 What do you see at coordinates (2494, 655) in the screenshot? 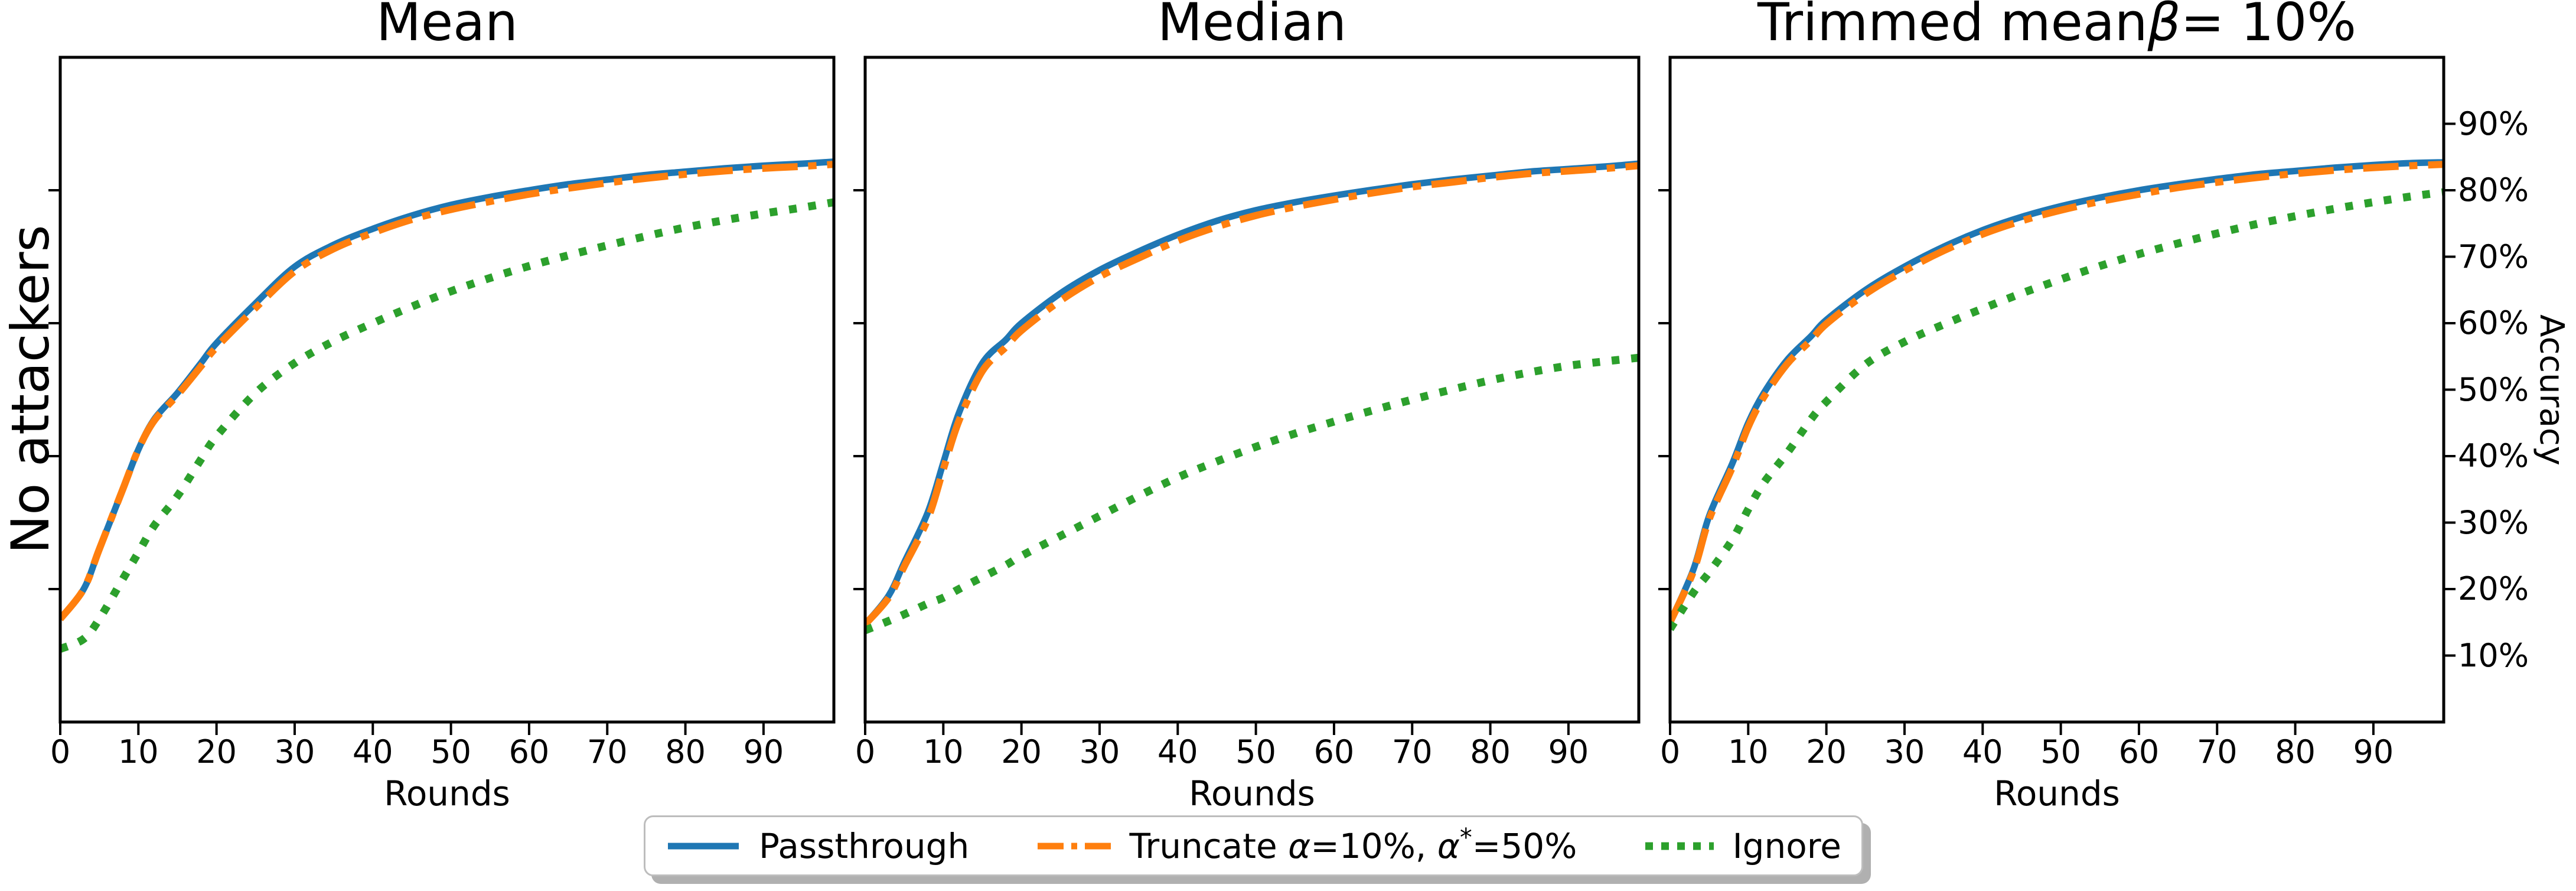
I see `y-tick-label-right: 10%` at bounding box center [2494, 655].